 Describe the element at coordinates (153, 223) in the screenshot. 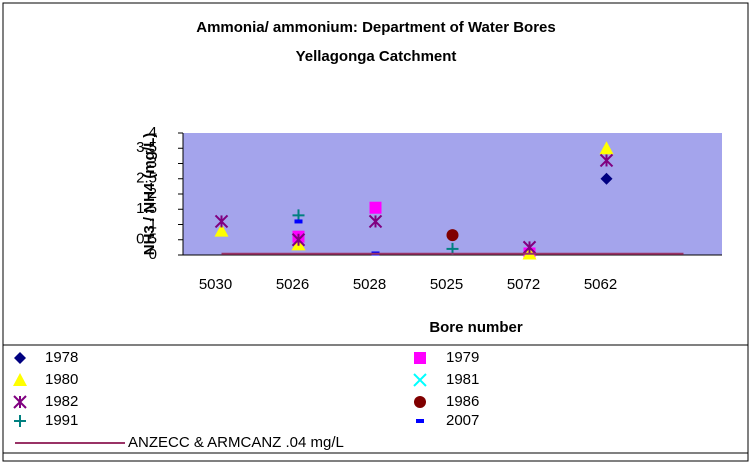

I see `y-tick-label: 1` at that location.